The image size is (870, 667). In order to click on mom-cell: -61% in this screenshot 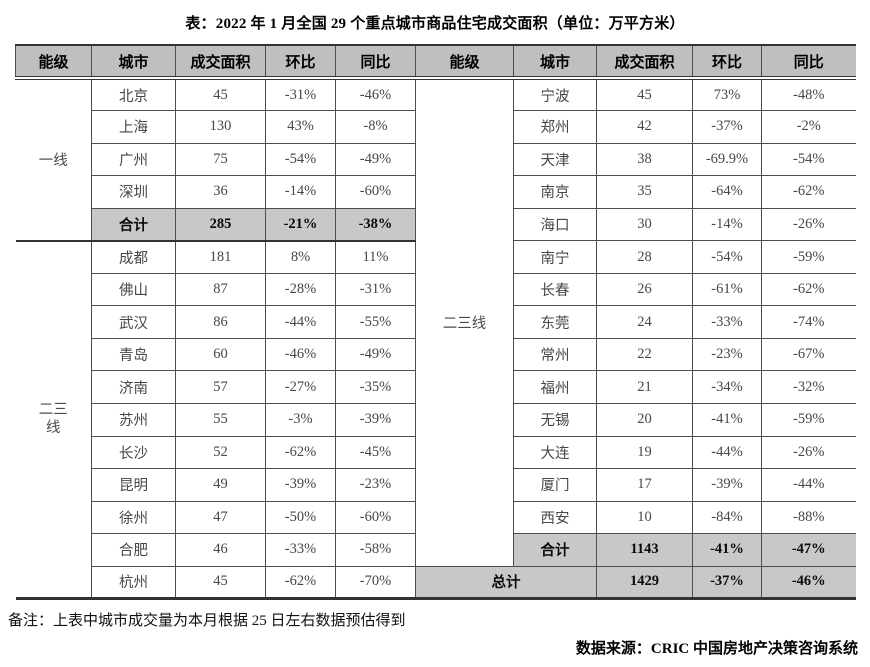, I will do `click(727, 289)`.